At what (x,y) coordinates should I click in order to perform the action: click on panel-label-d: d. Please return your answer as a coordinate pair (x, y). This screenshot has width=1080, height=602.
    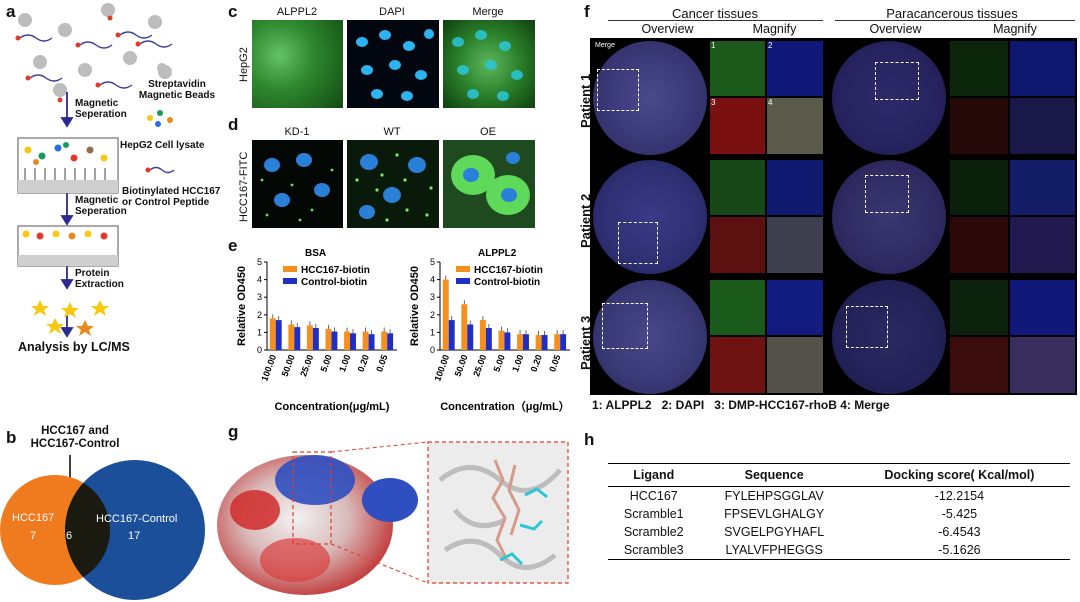
    Looking at the image, I should click on (233, 124).